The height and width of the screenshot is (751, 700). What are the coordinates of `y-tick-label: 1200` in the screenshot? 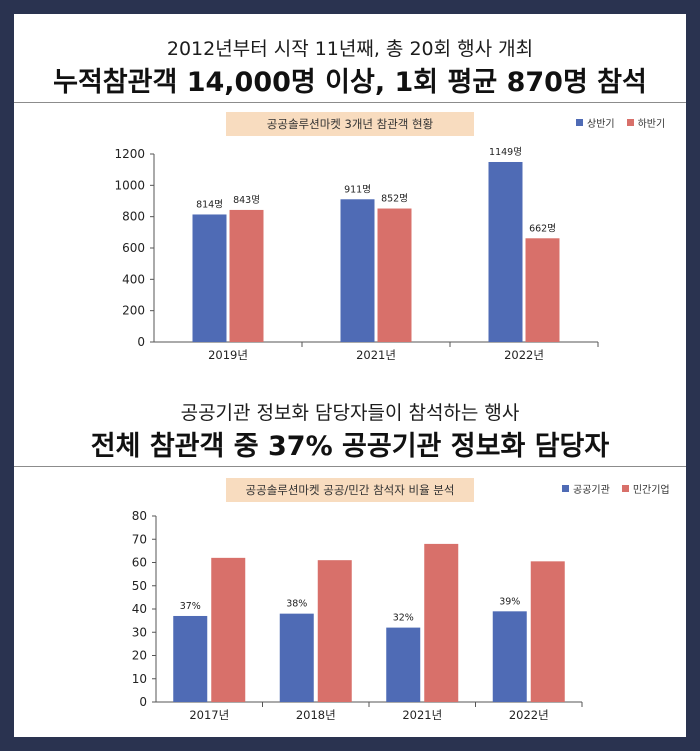 It's located at (129, 154).